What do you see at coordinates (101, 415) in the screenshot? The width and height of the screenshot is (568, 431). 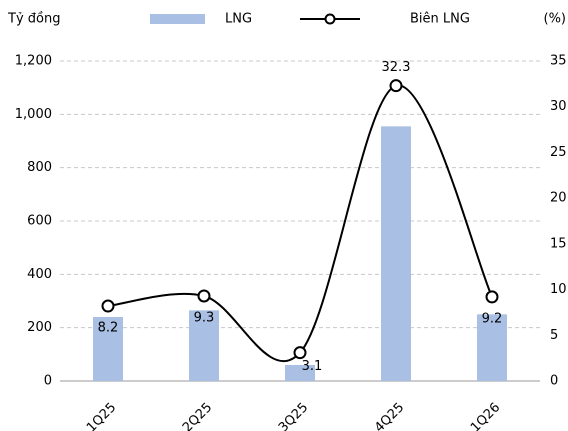 I see `x-tick-label: 1Q25` at bounding box center [101, 415].